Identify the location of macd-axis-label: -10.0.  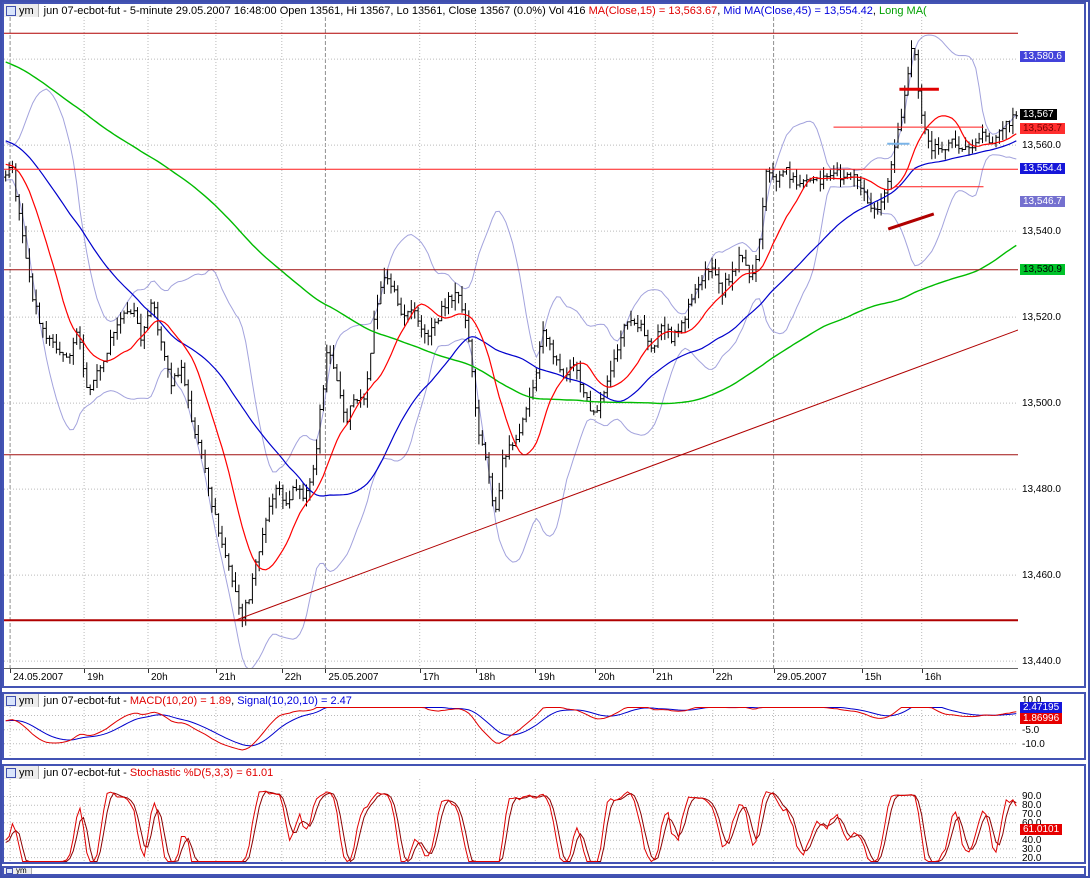
(1033, 744).